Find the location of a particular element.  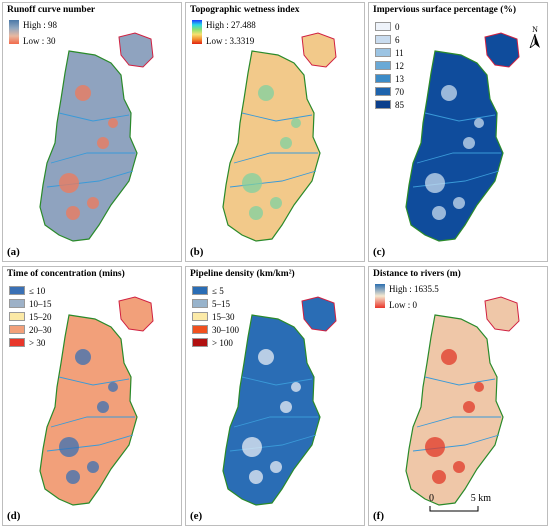

legend-label-d-1: 10–15 is located at coordinates (40, 303).